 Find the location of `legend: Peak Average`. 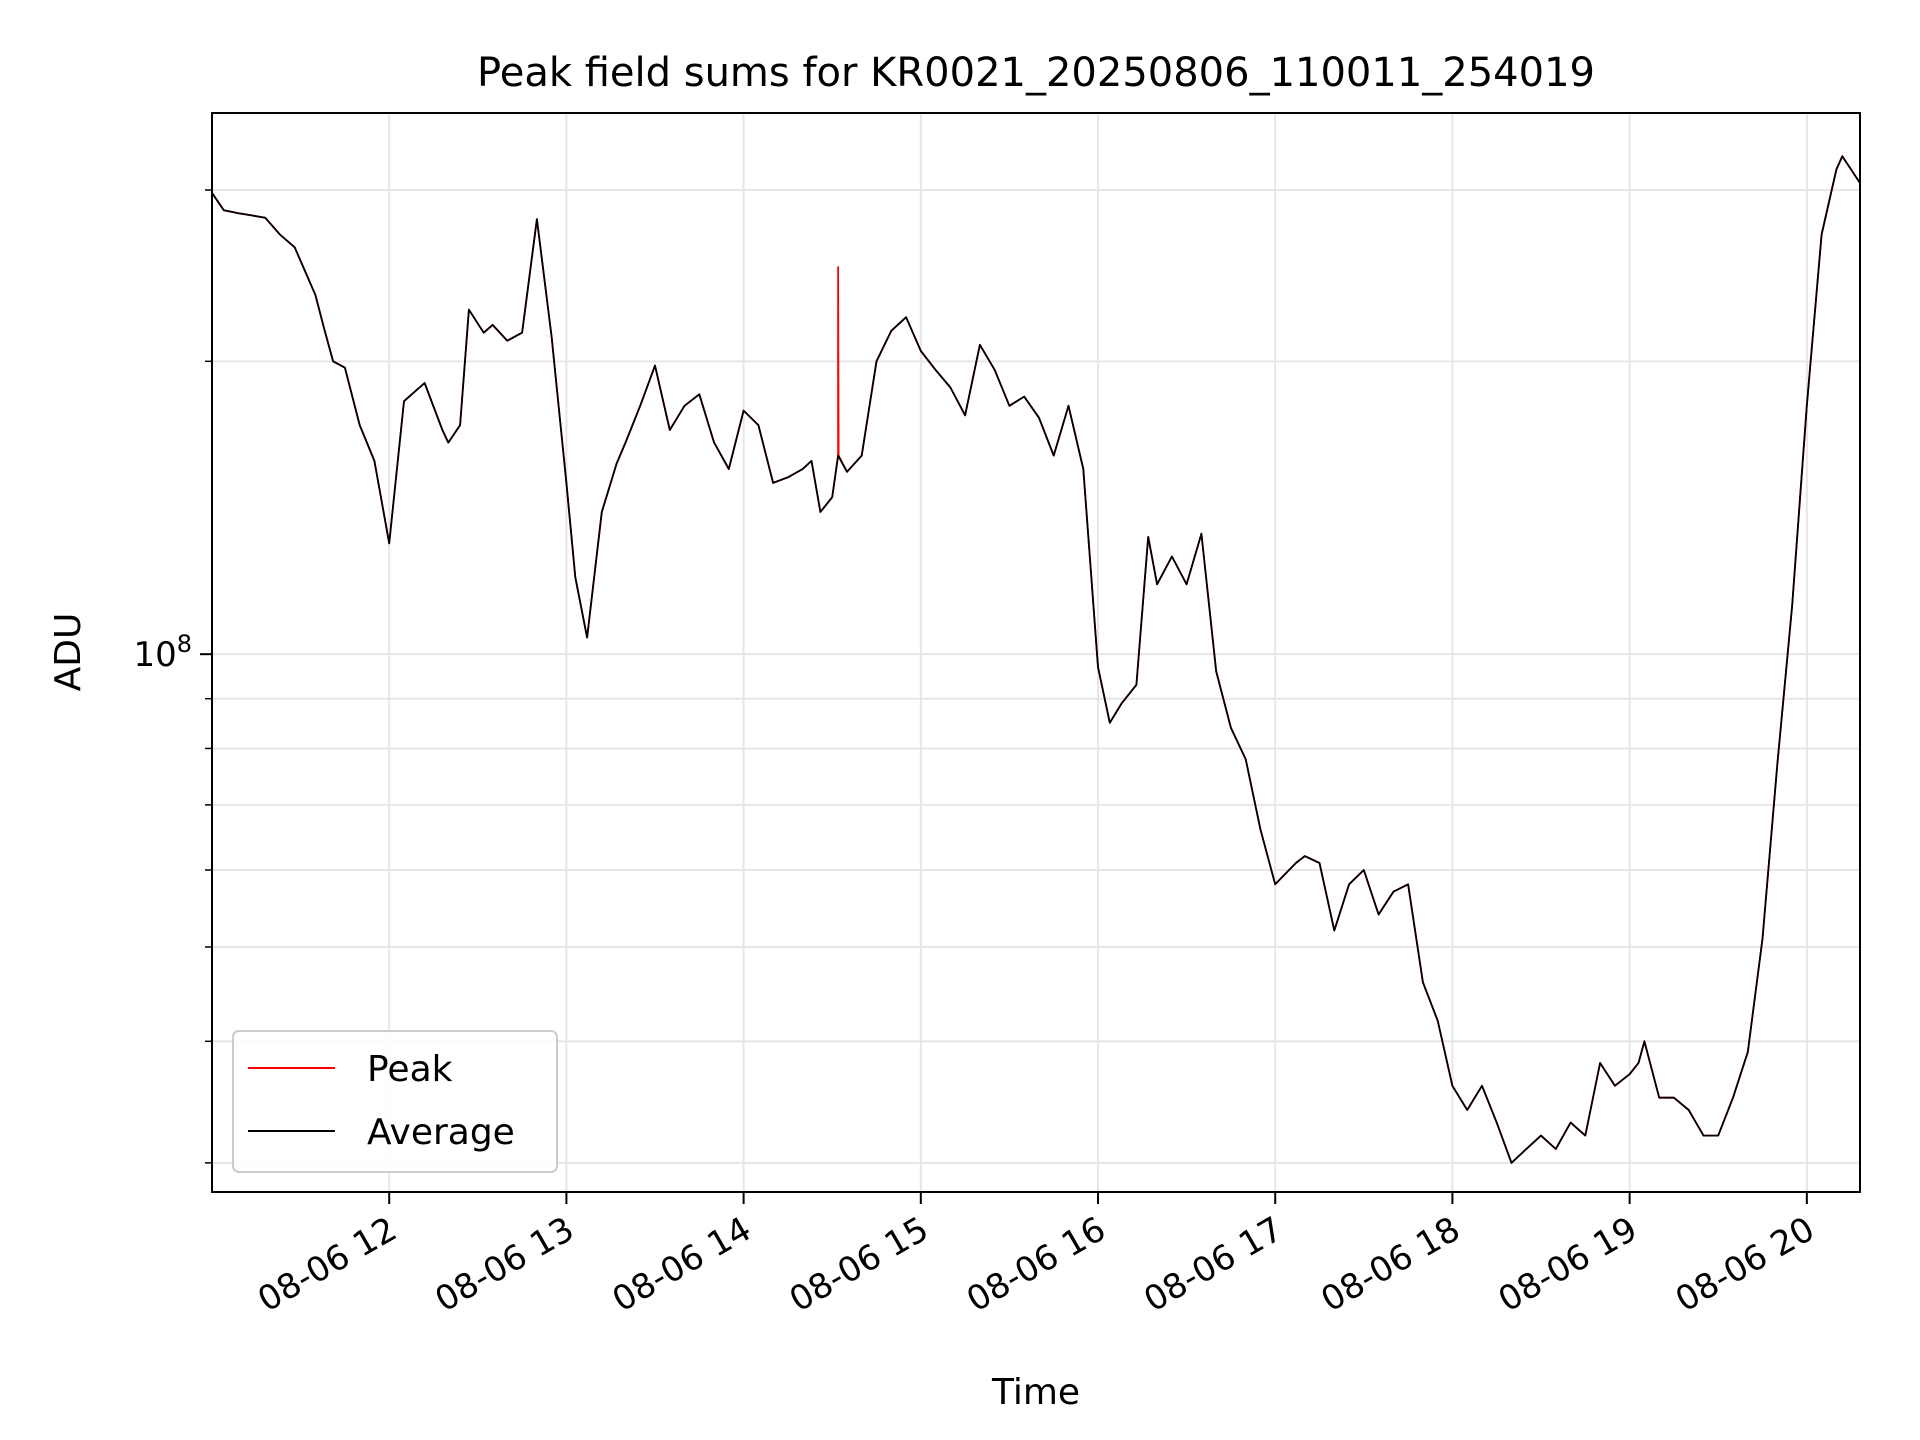

legend: Peak Average is located at coordinates (395, 1101).